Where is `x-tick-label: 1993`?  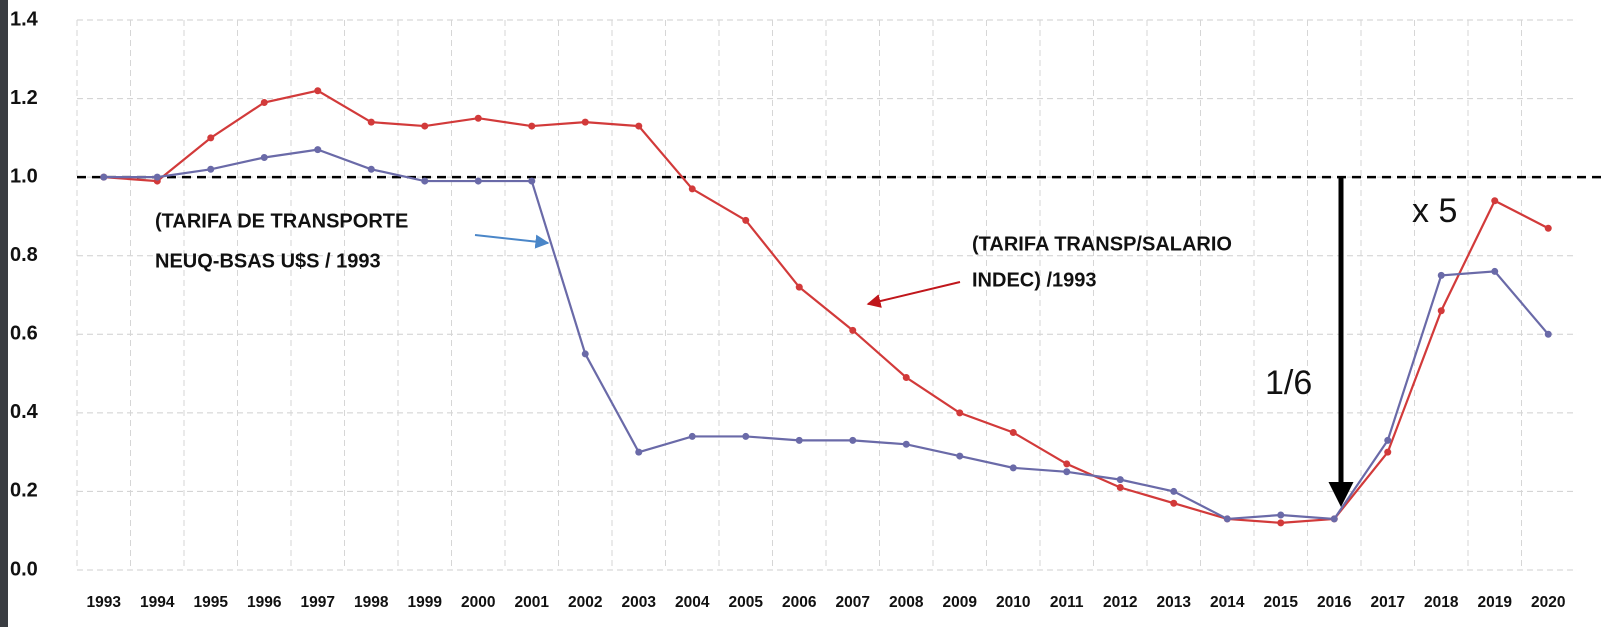
x-tick-label: 1993 is located at coordinates (104, 602).